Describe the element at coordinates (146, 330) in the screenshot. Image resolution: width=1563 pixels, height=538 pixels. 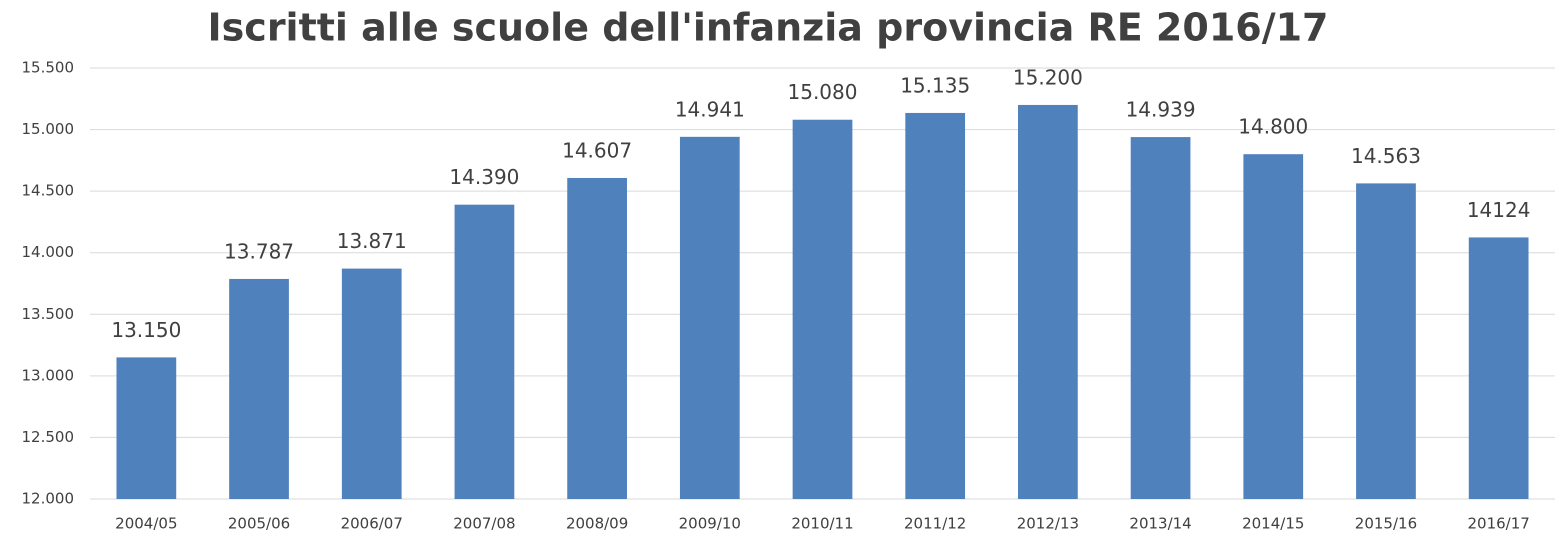
I see `value-label: 13.150` at that location.